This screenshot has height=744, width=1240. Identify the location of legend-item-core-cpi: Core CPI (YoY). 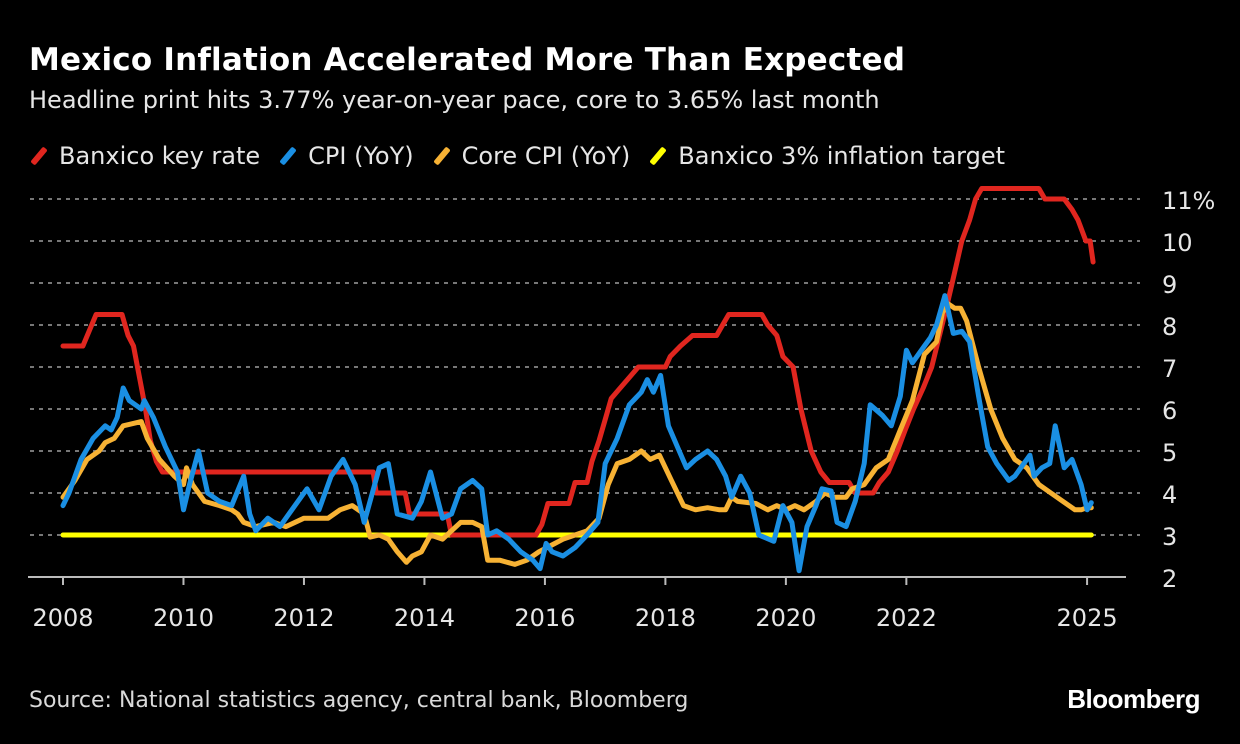
(531, 156).